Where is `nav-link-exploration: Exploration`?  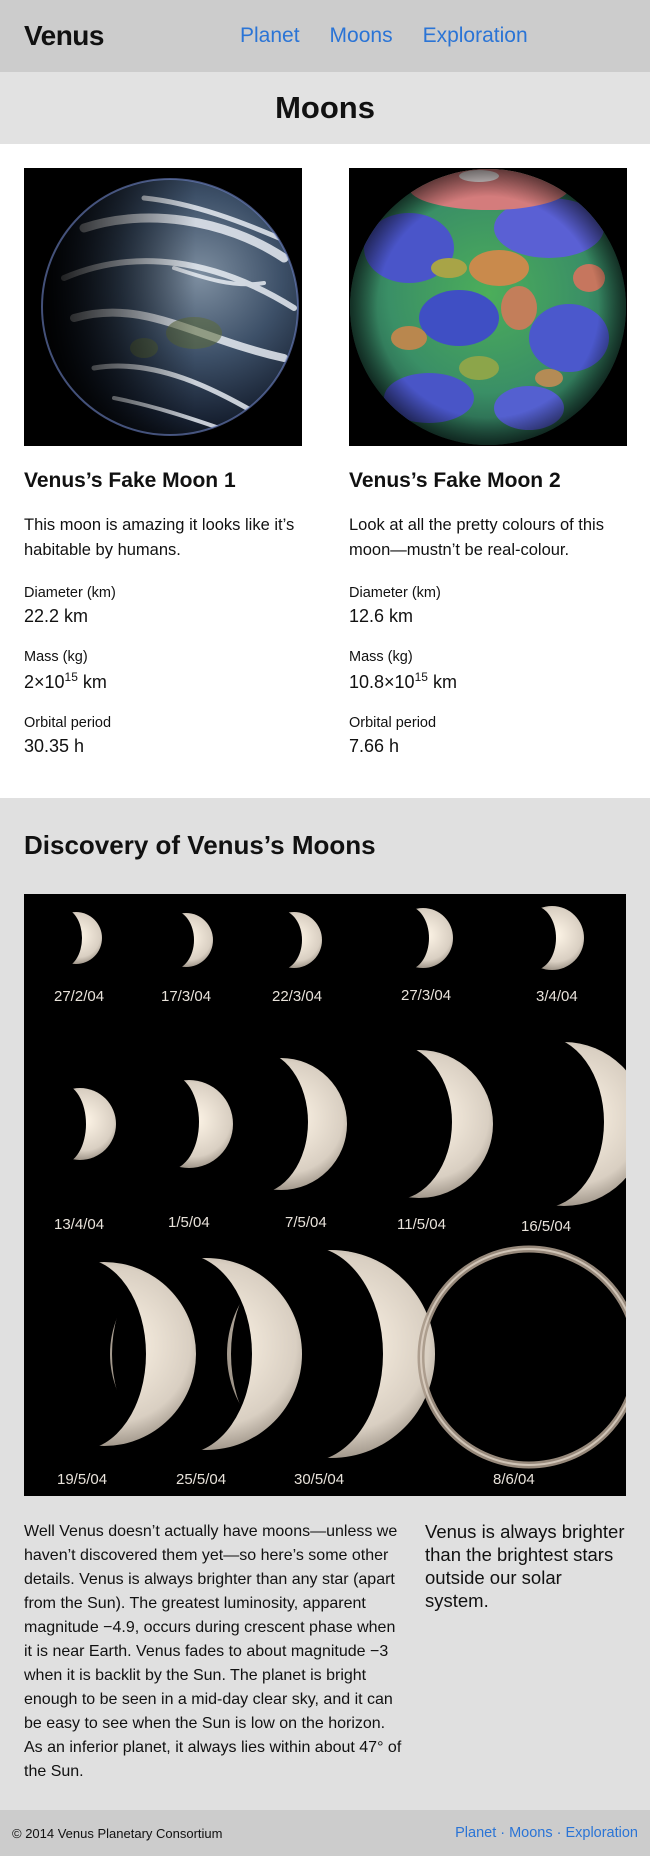
nav-link-exploration: Exploration is located at coordinates (475, 35).